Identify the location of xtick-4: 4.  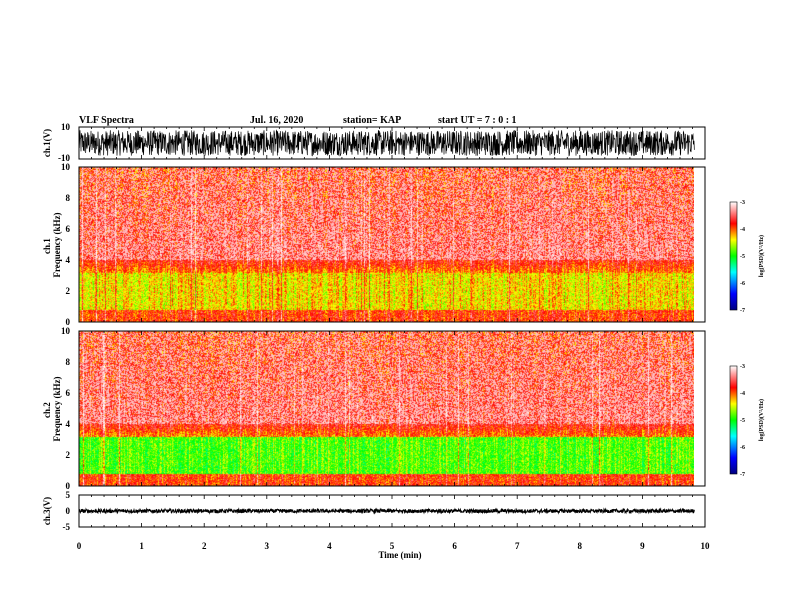
(329, 546).